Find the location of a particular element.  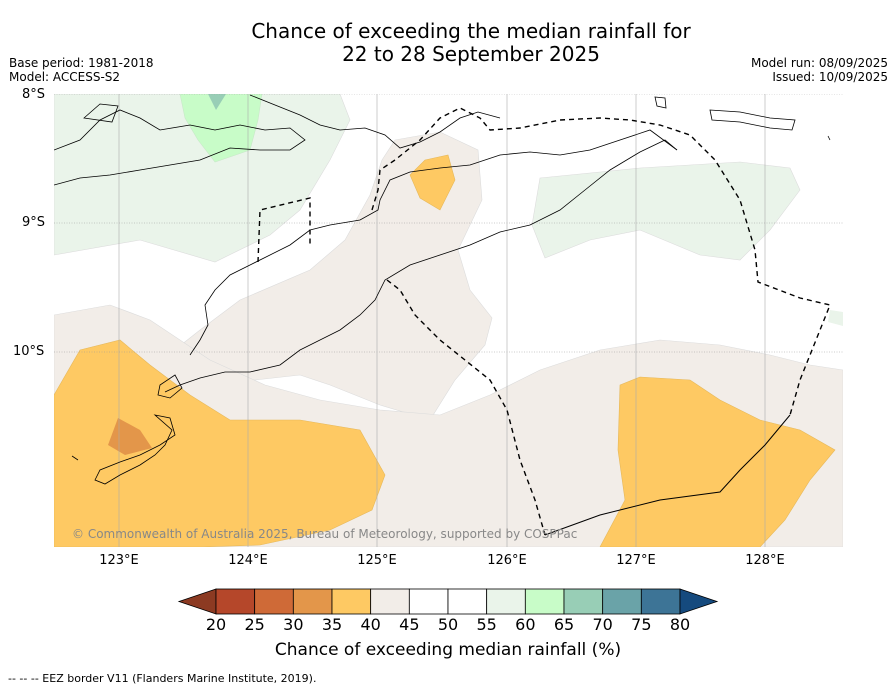

colorbar-arrow-high is located at coordinates (699, 601).